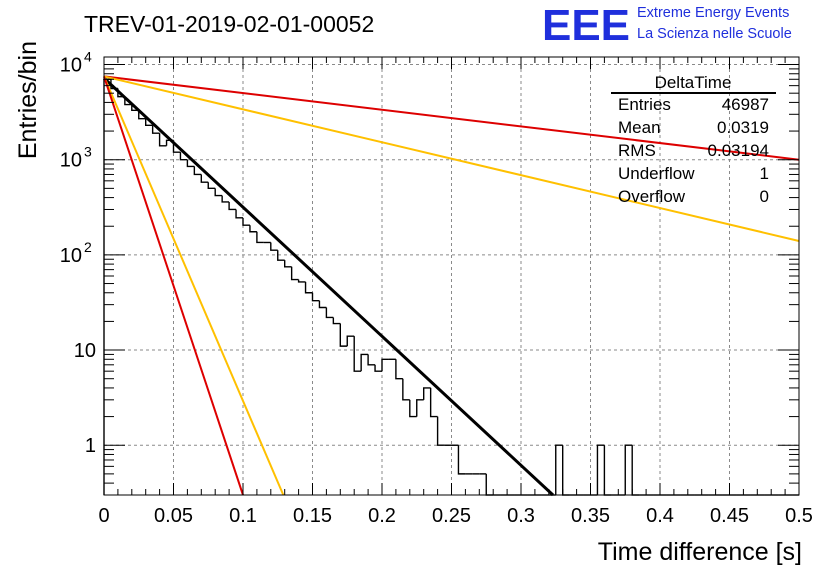 The image size is (836, 572). Describe the element at coordinates (714, 34) in the screenshot. I see `logo-line-2: La Scienza nelle Scuole` at that location.